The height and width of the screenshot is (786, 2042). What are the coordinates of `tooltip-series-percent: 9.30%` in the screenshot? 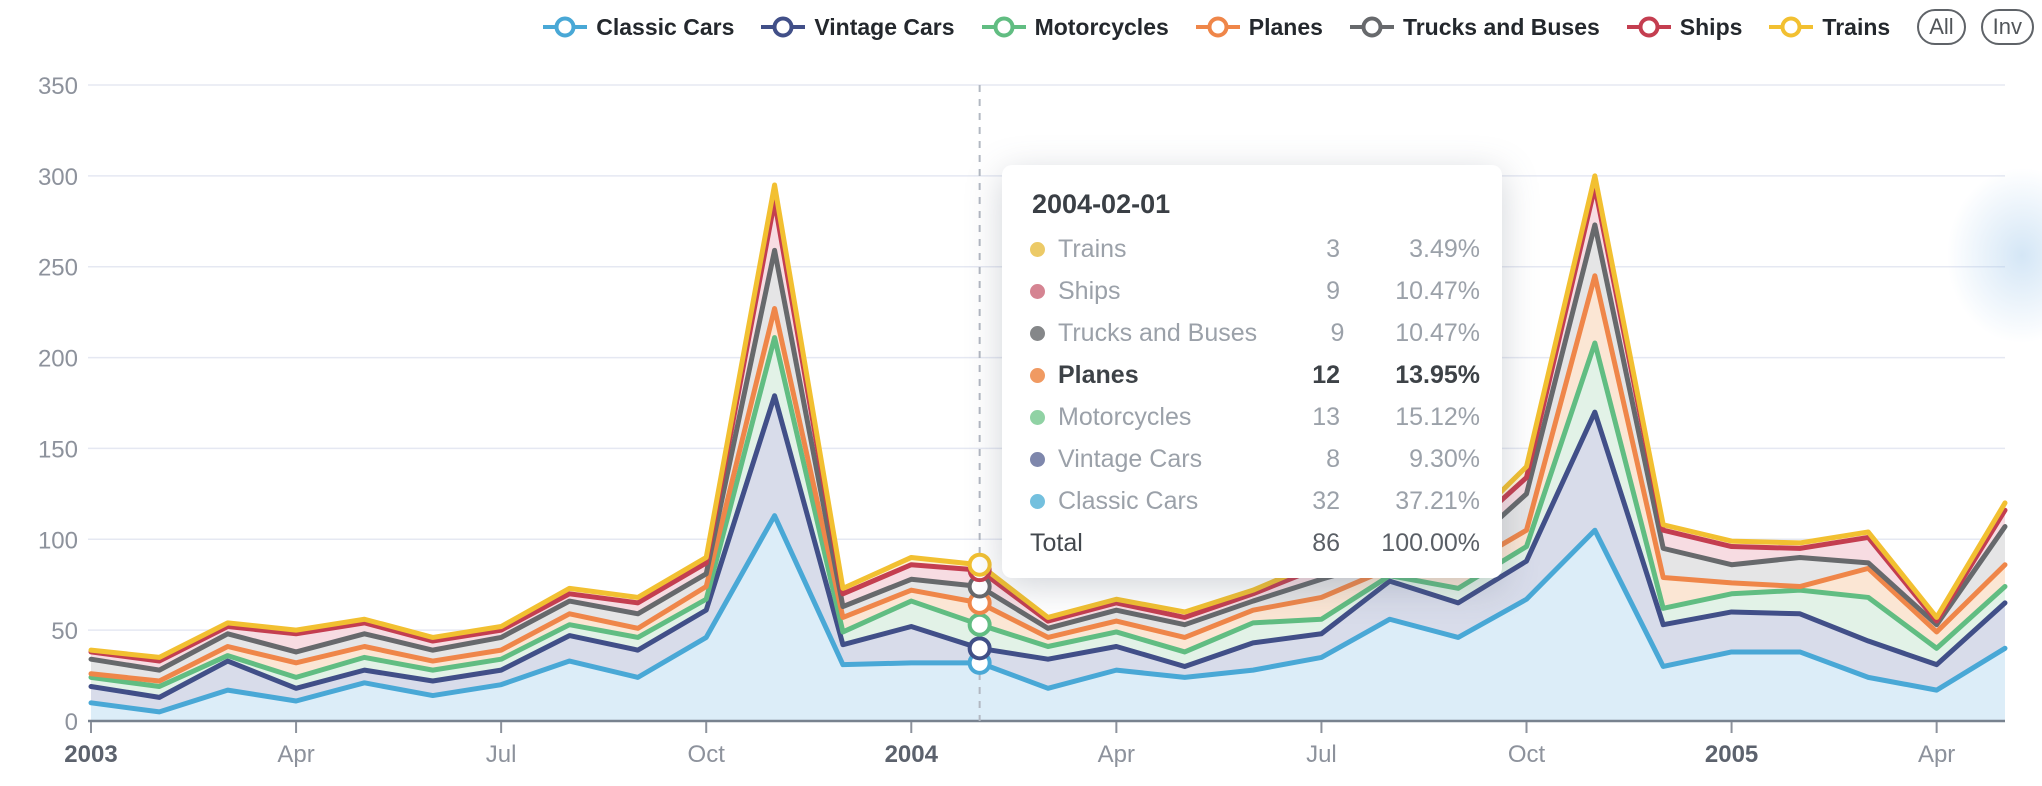 It's located at (1444, 458).